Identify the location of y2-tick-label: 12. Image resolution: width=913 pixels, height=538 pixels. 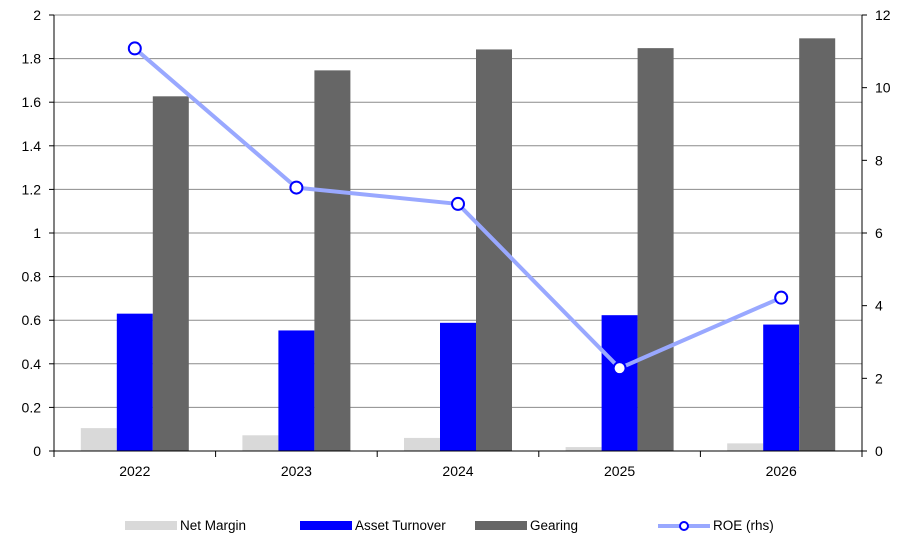
(883, 15).